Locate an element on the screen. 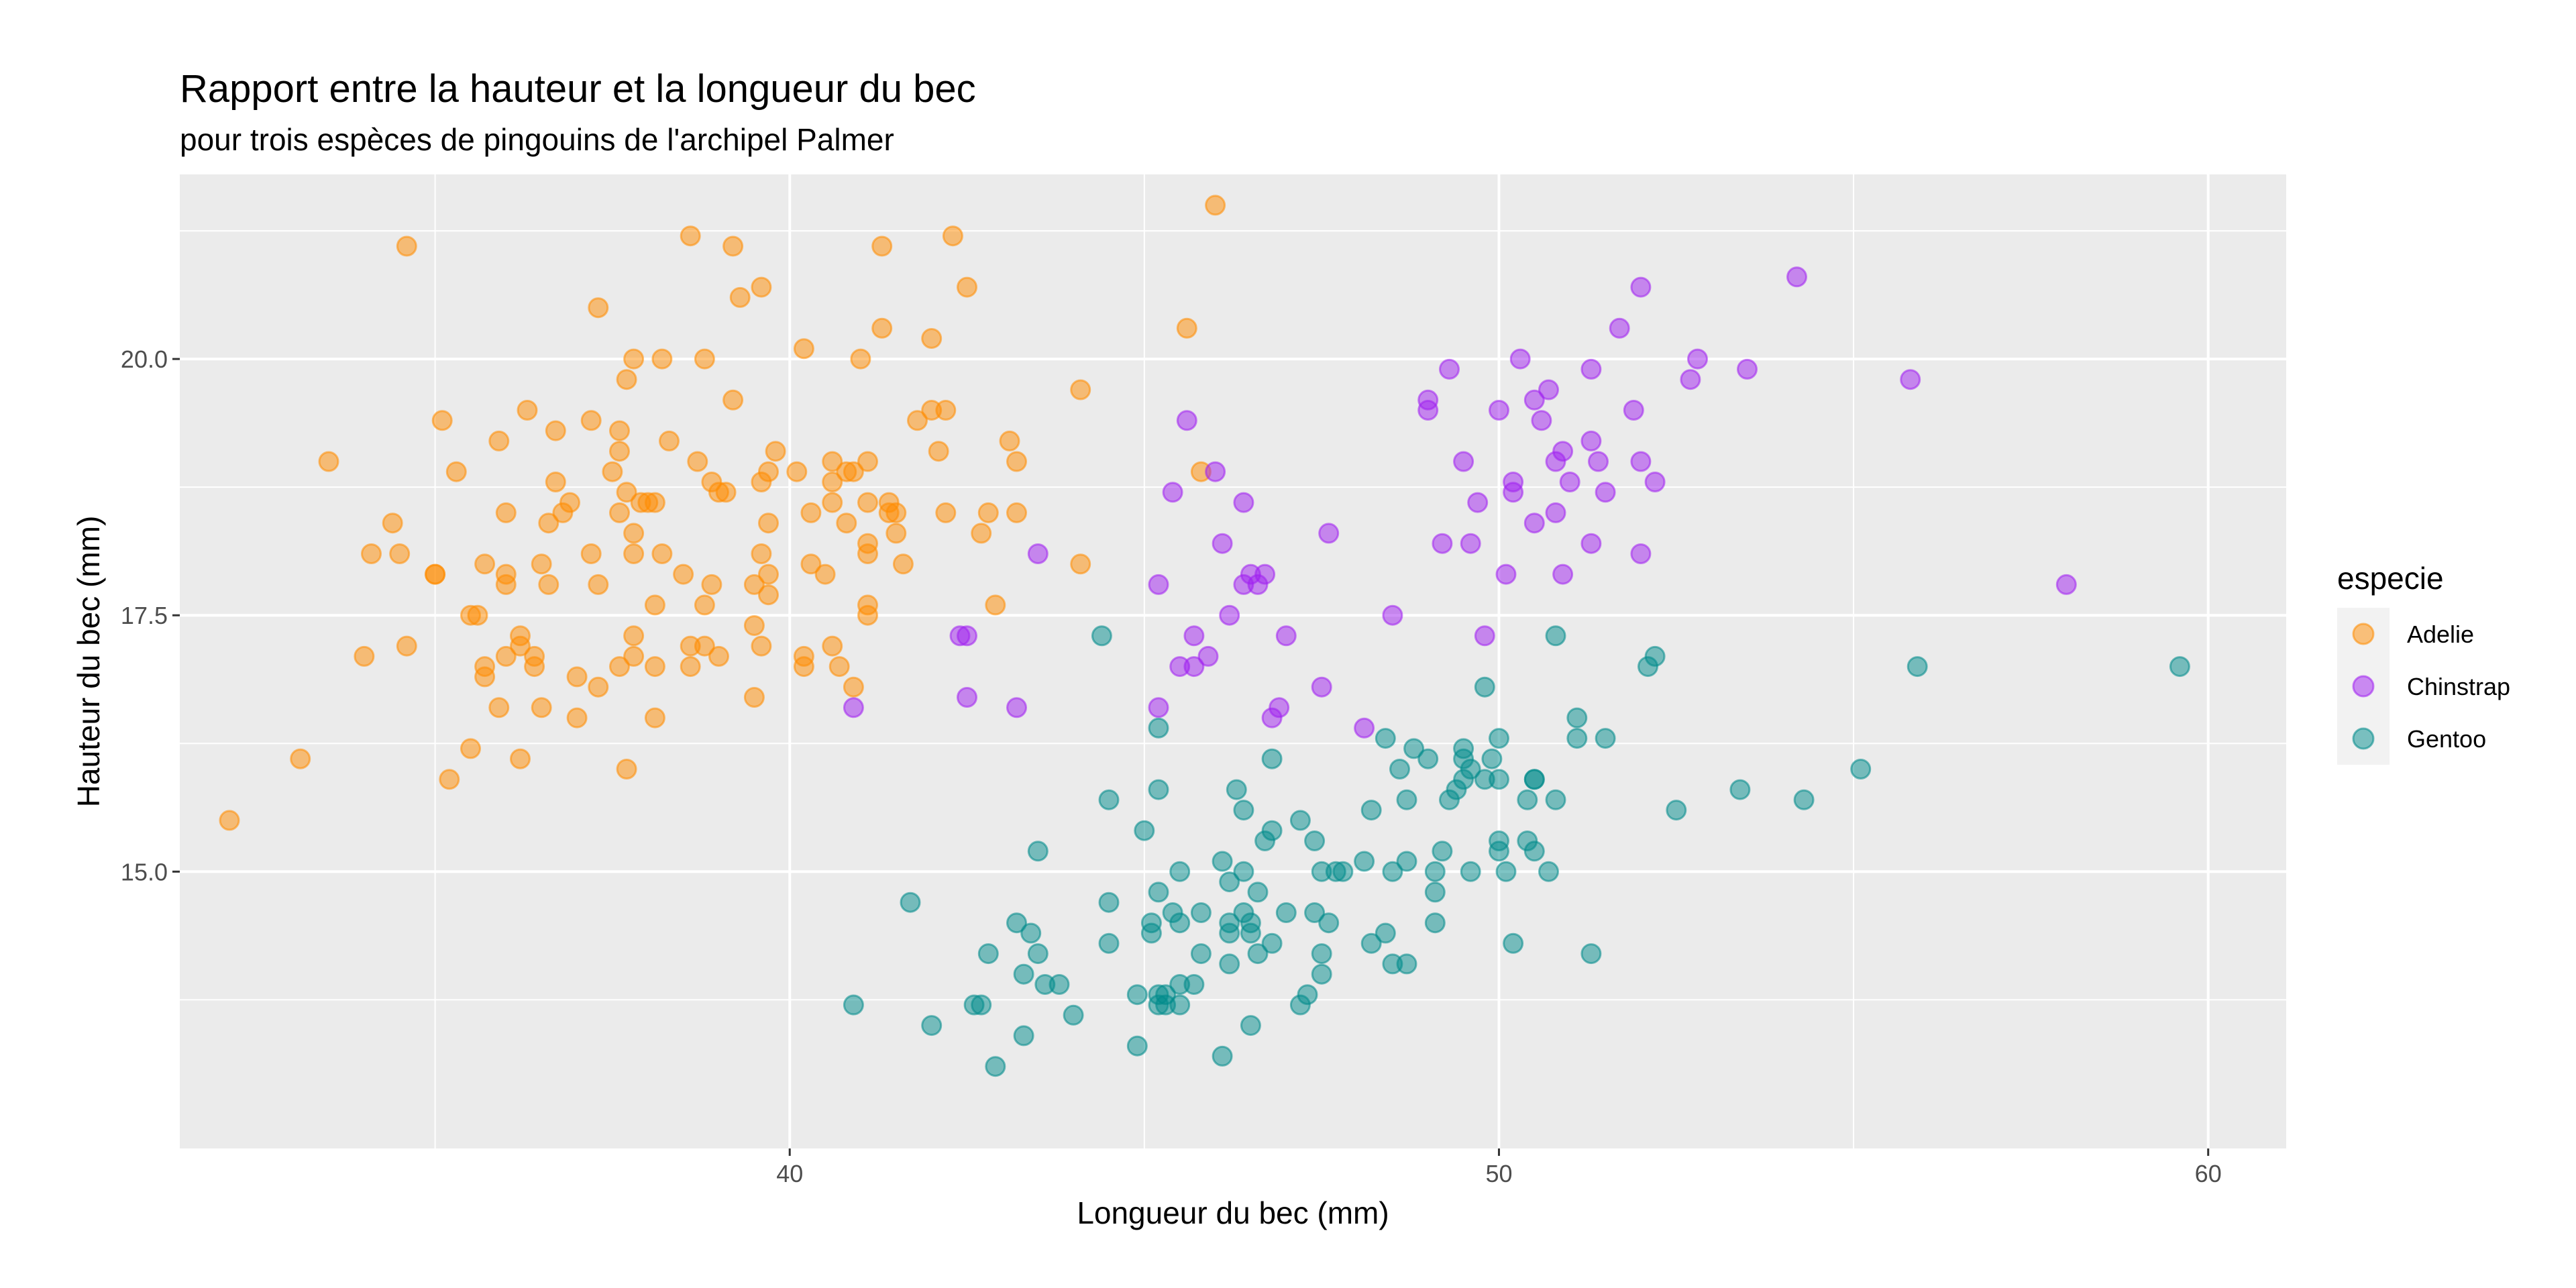 This screenshot has height=1288, width=2576. x-tick-label: 40 is located at coordinates (789, 1173).